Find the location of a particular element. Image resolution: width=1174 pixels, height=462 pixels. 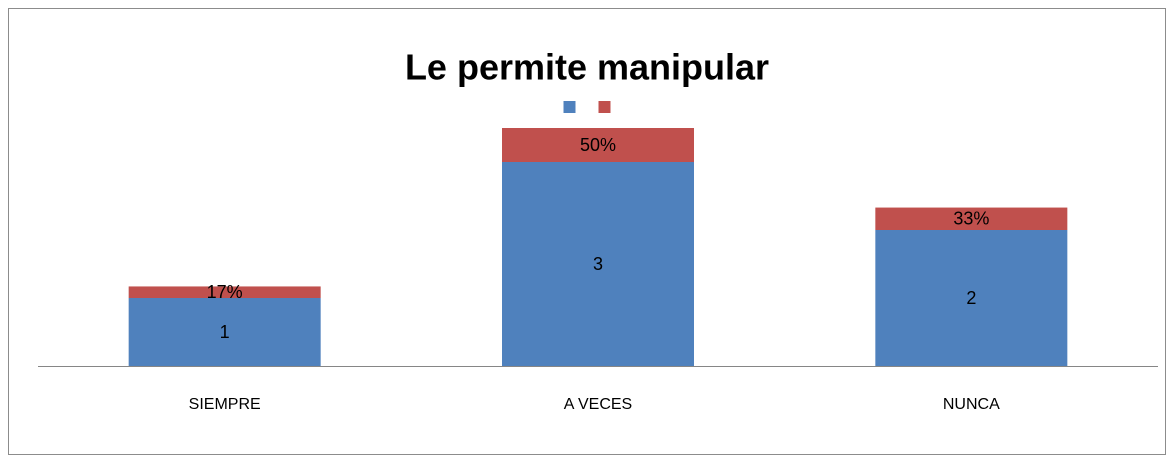

data-label: 33% is located at coordinates (971, 219).